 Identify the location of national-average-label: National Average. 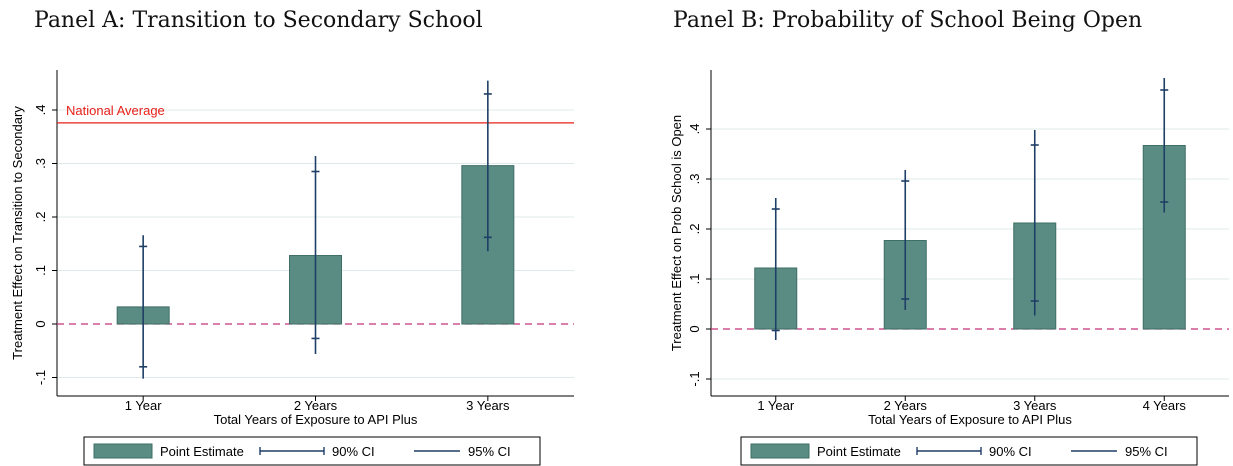
(115, 110).